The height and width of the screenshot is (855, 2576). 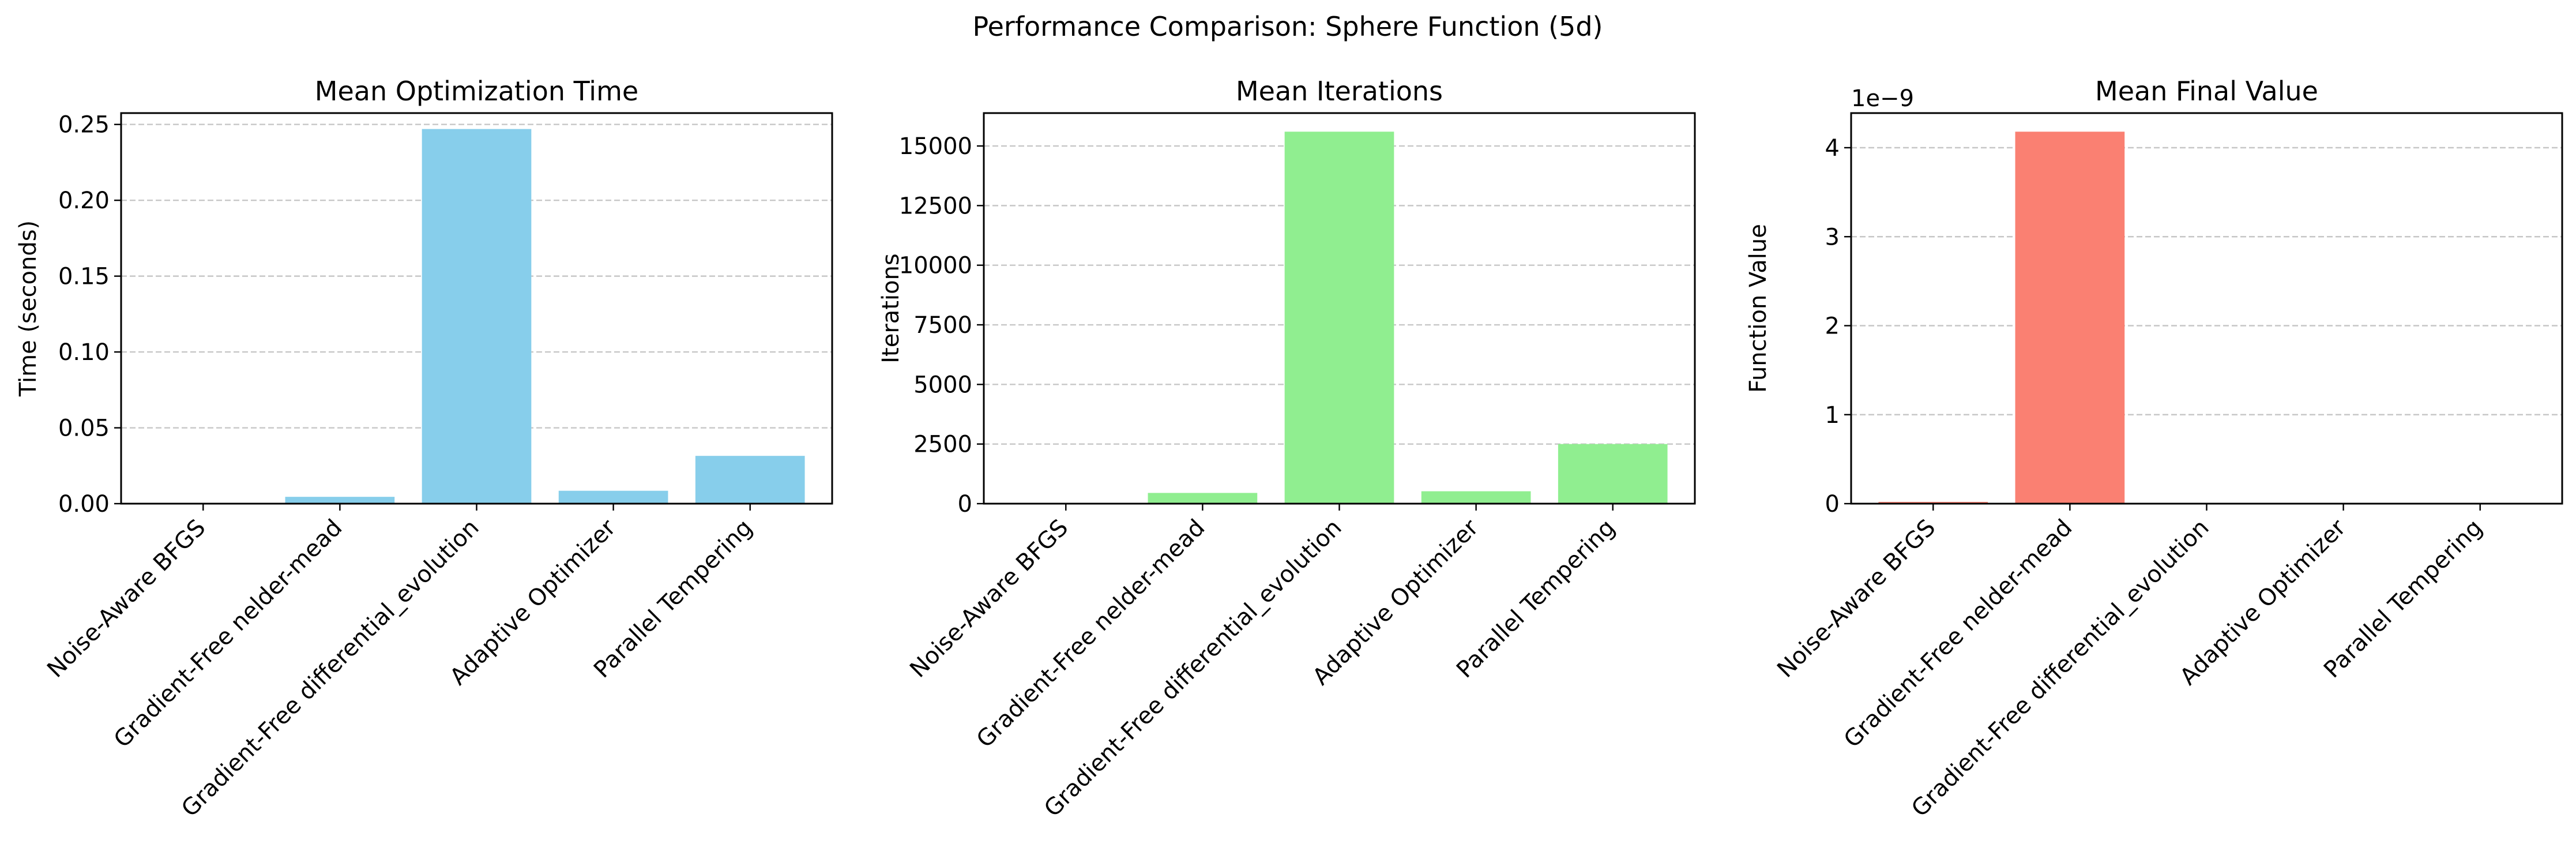 I want to click on y-axis-label: Iterations, so click(x=891, y=308).